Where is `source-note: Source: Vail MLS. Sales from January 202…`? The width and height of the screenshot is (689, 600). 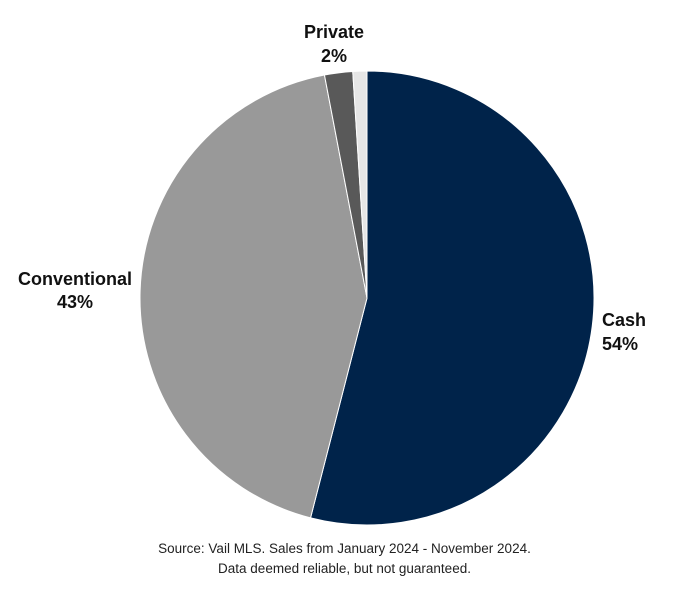
source-note: Source: Vail MLS. Sales from January 202… is located at coordinates (344, 548).